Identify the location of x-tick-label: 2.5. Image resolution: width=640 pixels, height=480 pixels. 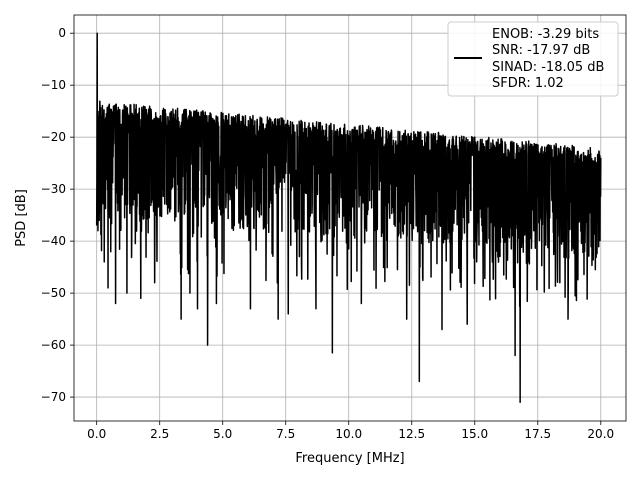
(159, 434).